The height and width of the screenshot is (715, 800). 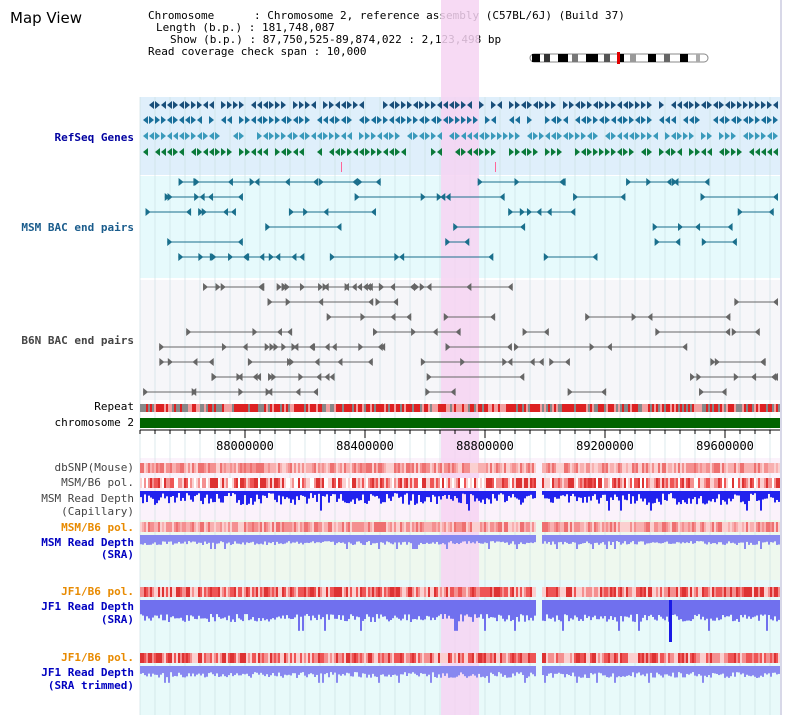 I want to click on jf1-b6-pol-trim-track, so click(x=460, y=658).